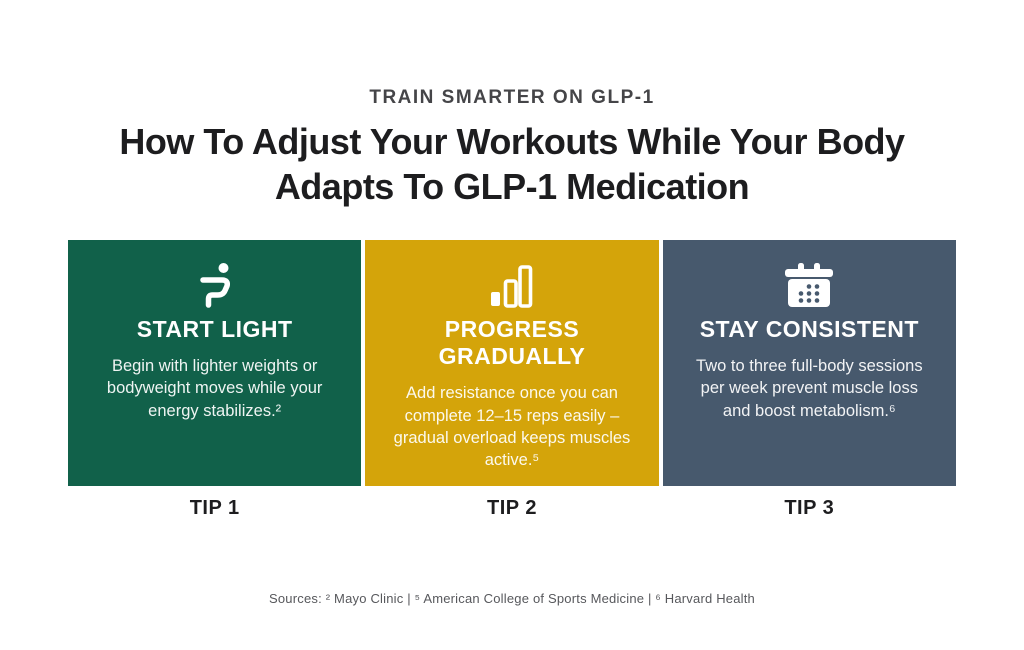 This screenshot has width=1024, height=650. Describe the element at coordinates (512, 286) in the screenshot. I see `bar-chart-icon` at that location.